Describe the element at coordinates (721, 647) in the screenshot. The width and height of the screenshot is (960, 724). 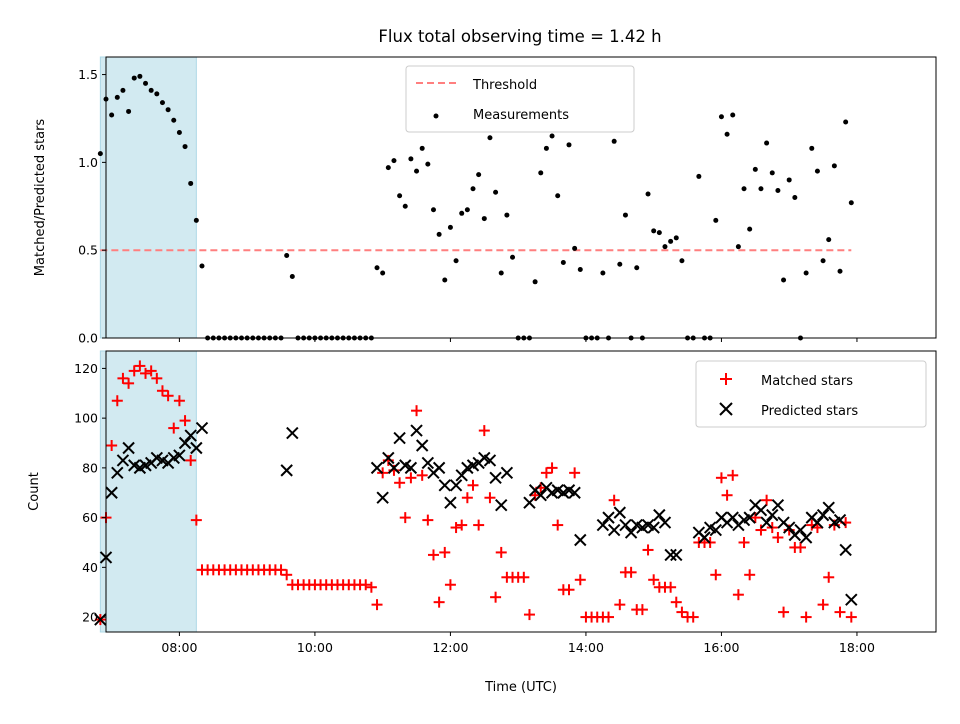
I see `bottom-xtick-label: 16:00` at that location.